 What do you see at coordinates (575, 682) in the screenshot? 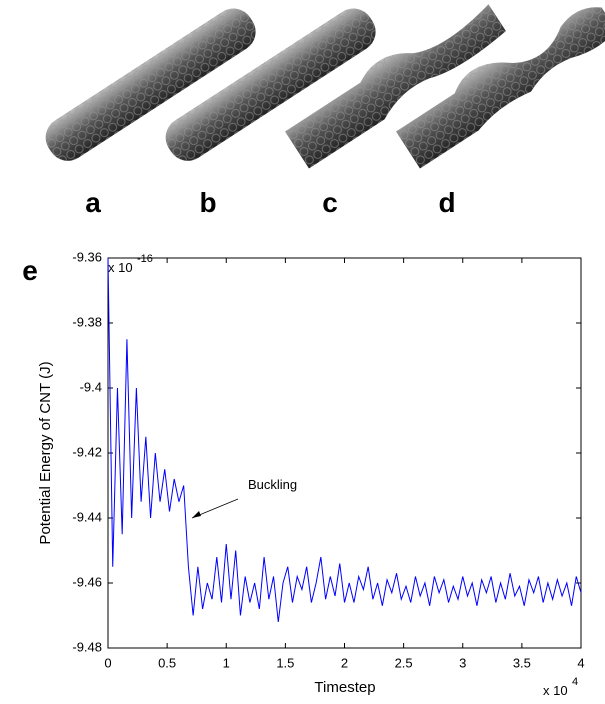
I see `x-multiplier-exponent: 4` at bounding box center [575, 682].